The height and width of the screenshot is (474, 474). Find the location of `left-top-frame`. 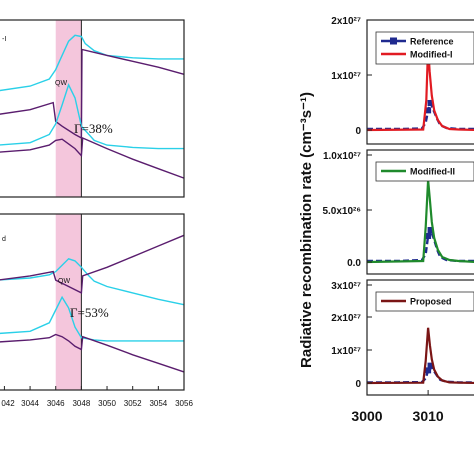

left-top-frame is located at coordinates (92, 108).